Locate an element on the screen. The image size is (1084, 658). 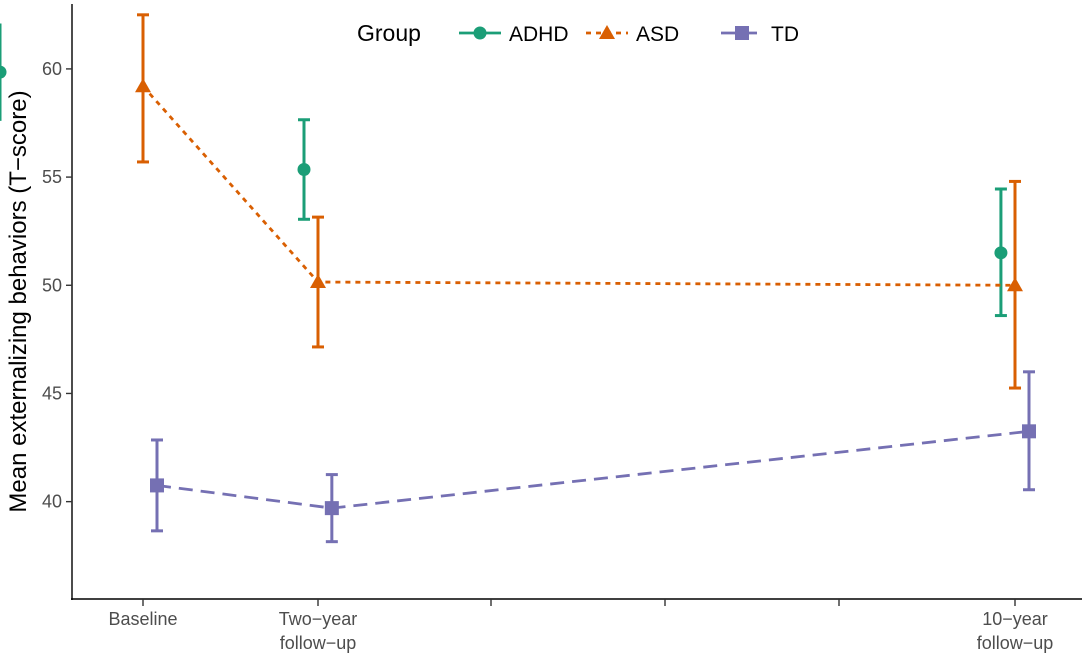
x-tick-label-5-1: follow−up is located at coordinates (1015, 643).